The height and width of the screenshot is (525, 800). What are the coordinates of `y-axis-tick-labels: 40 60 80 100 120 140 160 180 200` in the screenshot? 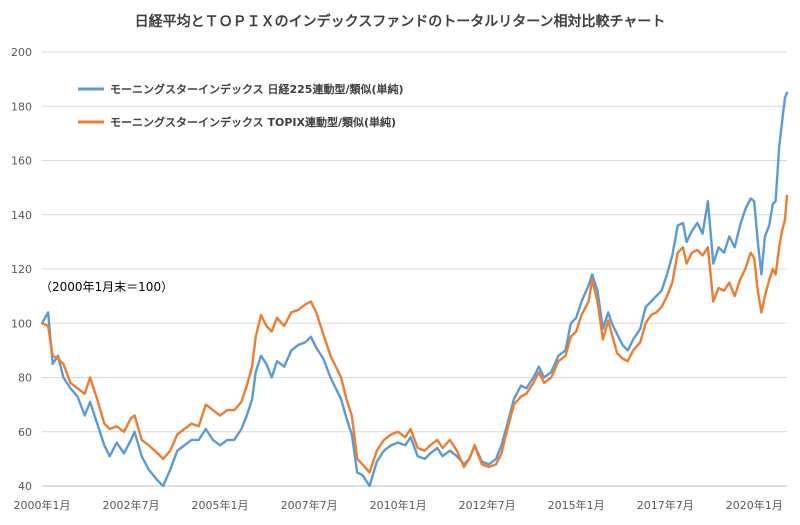 It's located at (21, 269).